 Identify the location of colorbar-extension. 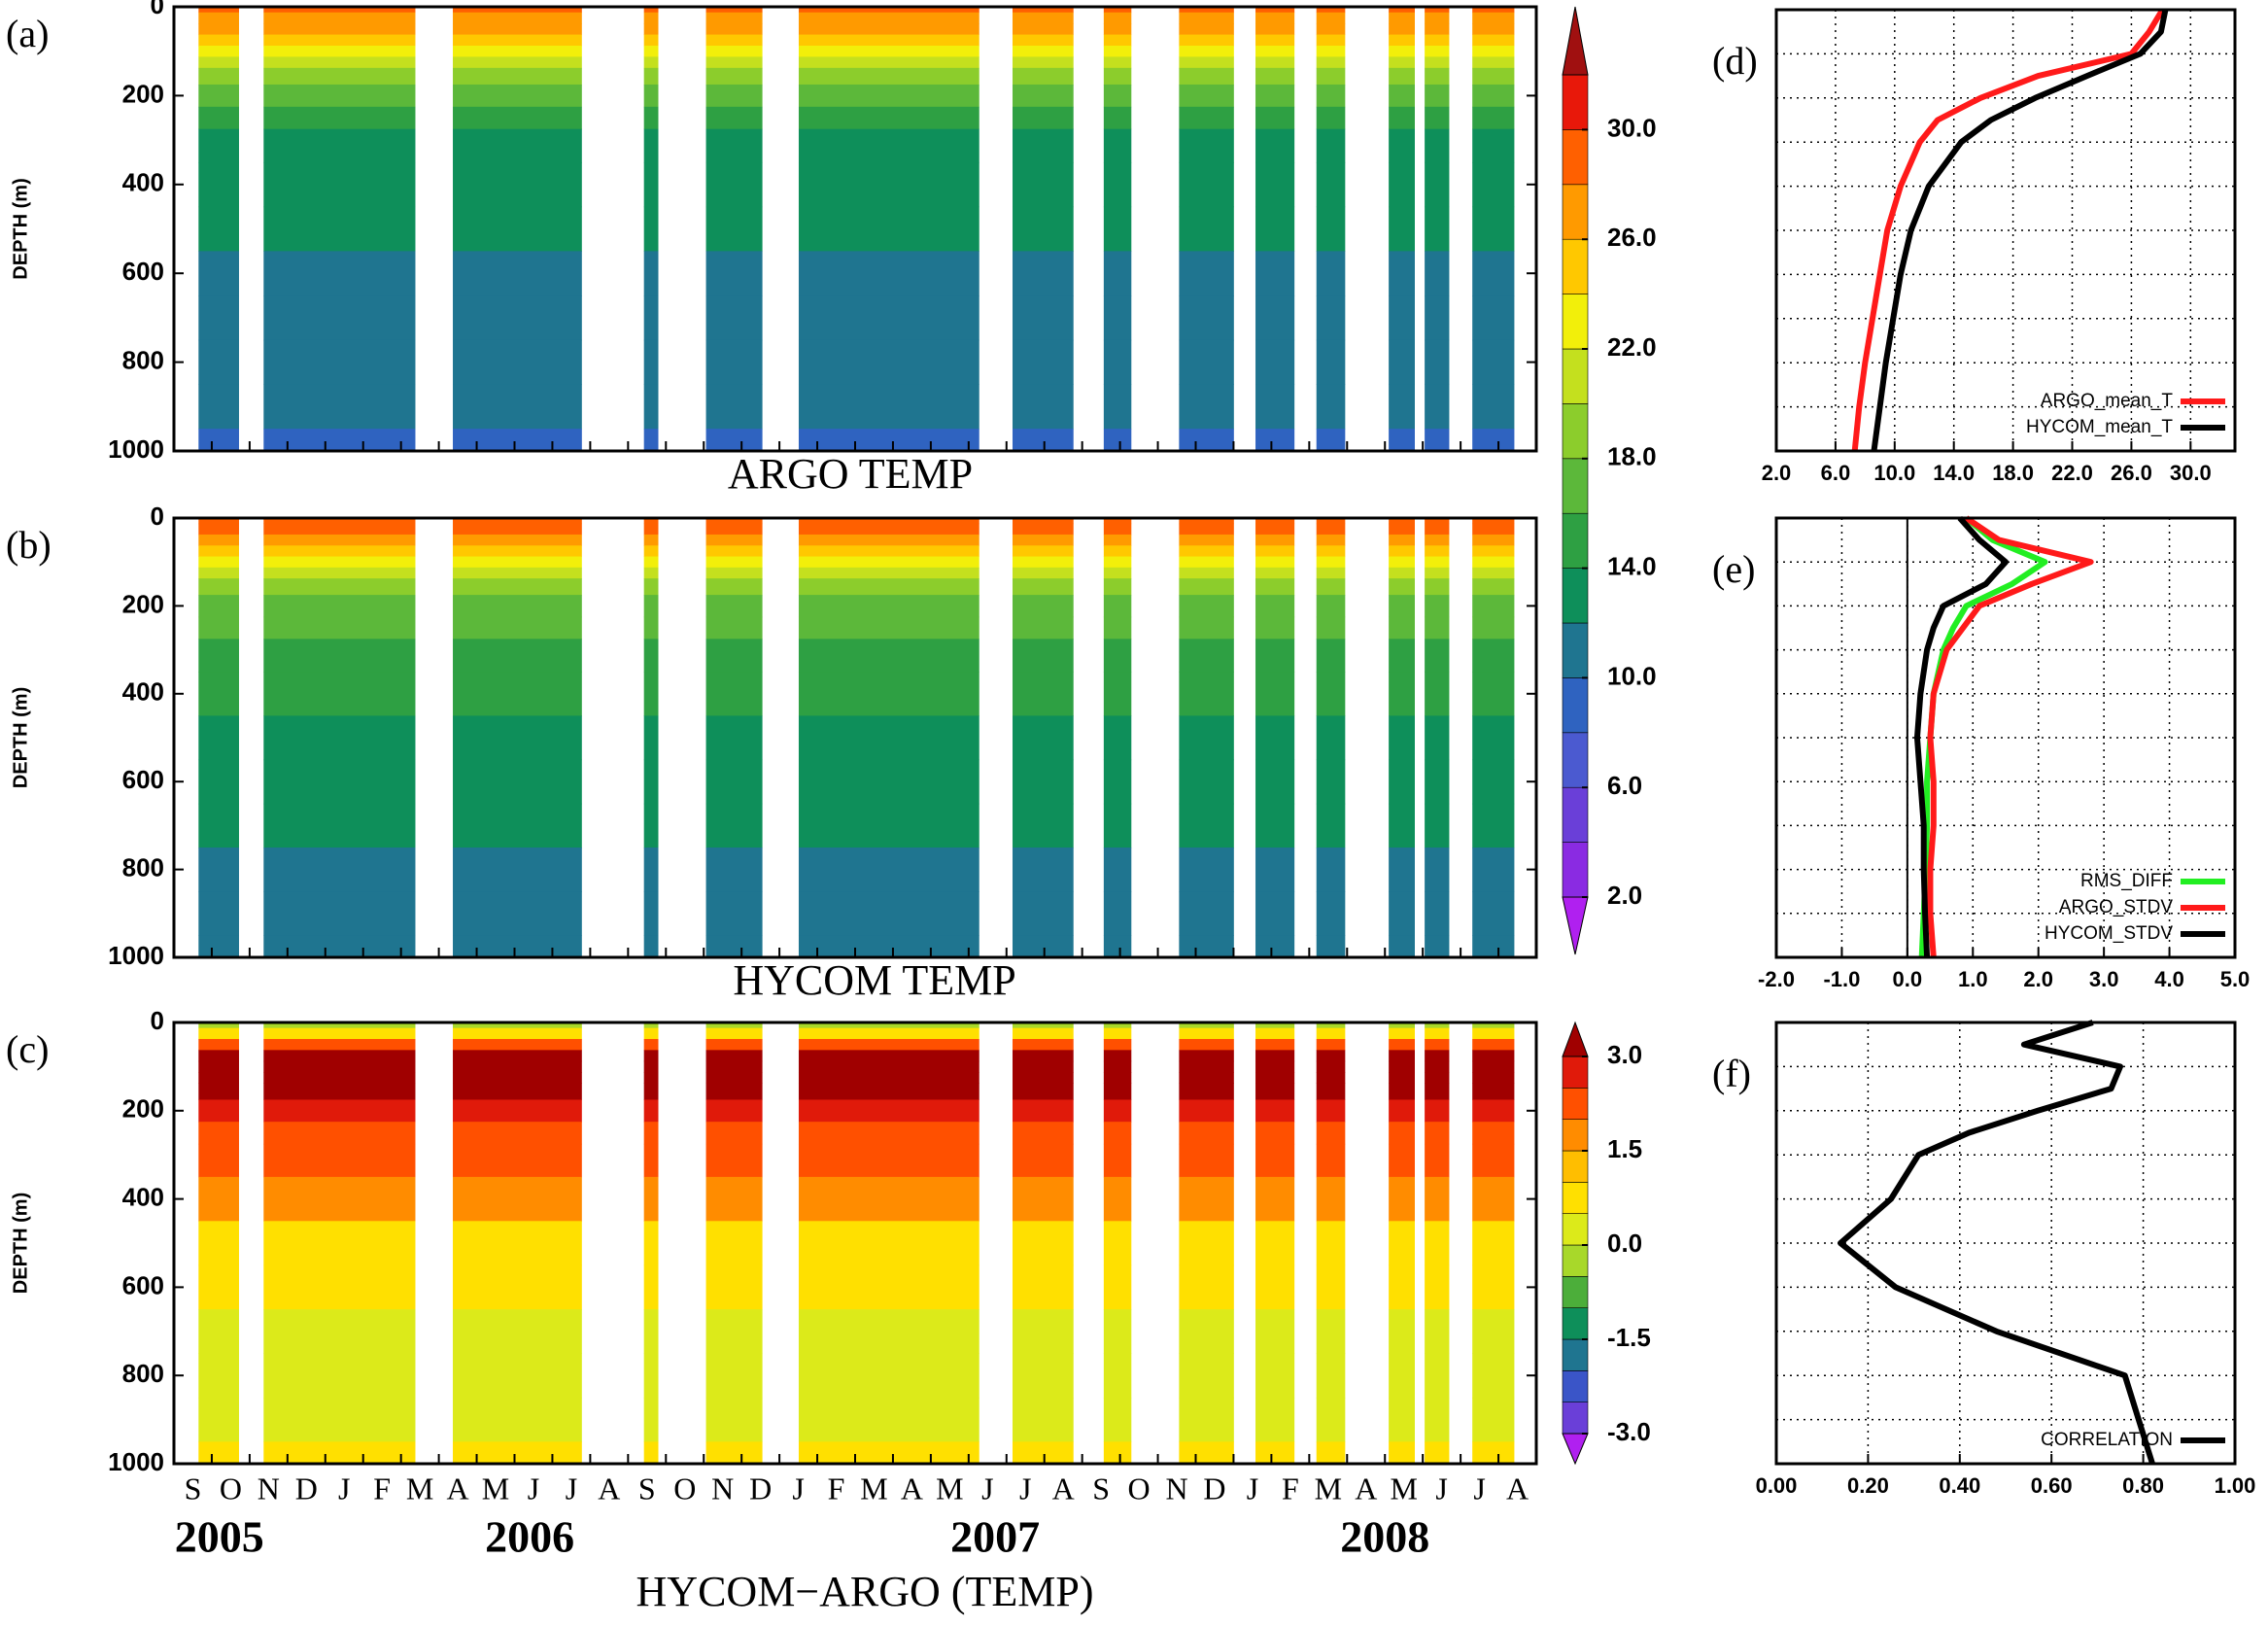
(1575, 41).